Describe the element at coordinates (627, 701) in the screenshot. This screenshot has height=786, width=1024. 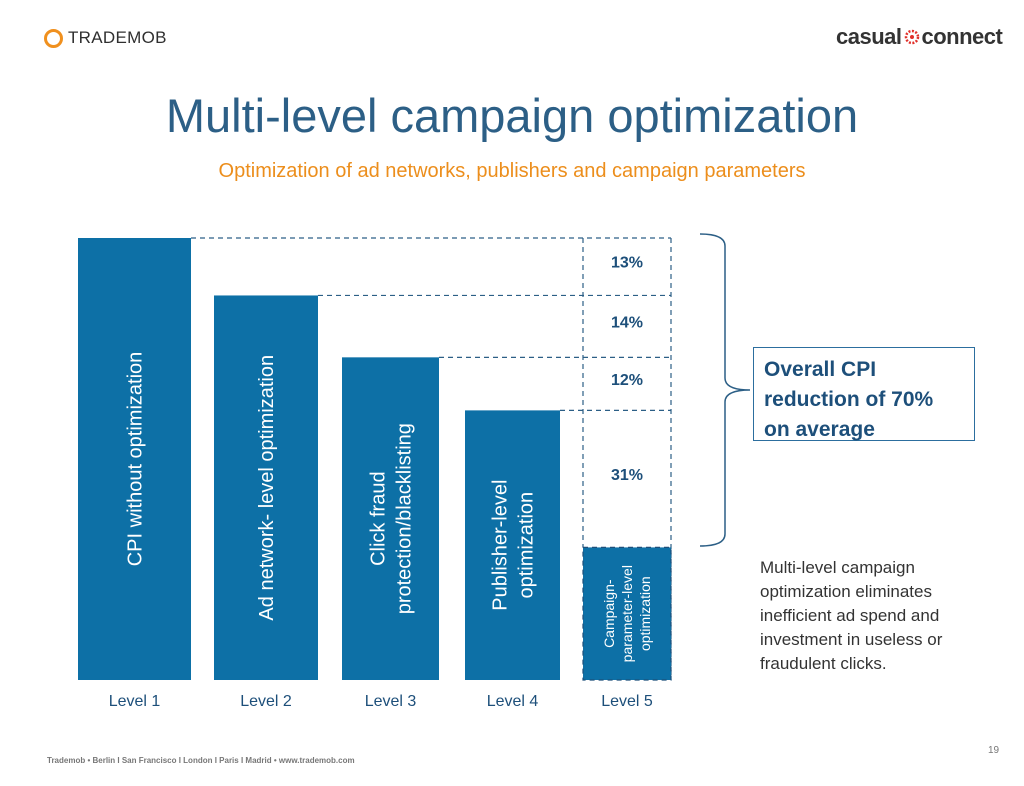
I see `category-label-5: Level 5` at that location.